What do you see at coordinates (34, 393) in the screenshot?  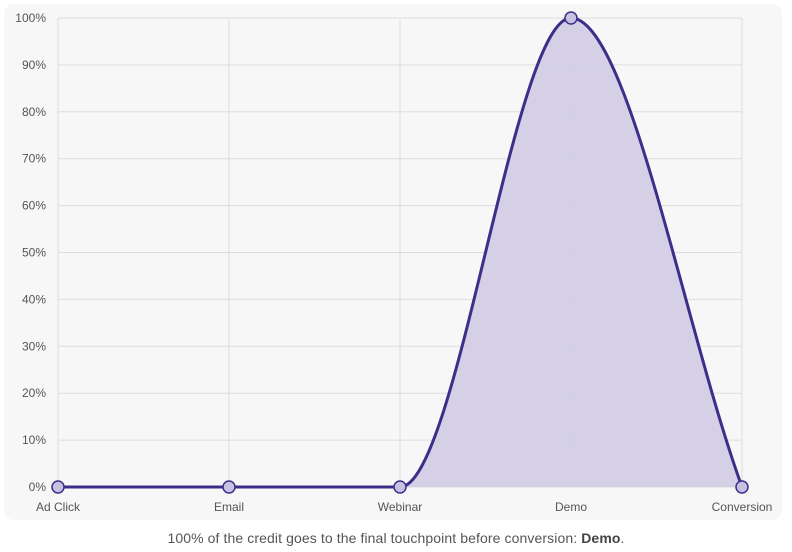 I see `y-tick-label: 20%` at bounding box center [34, 393].